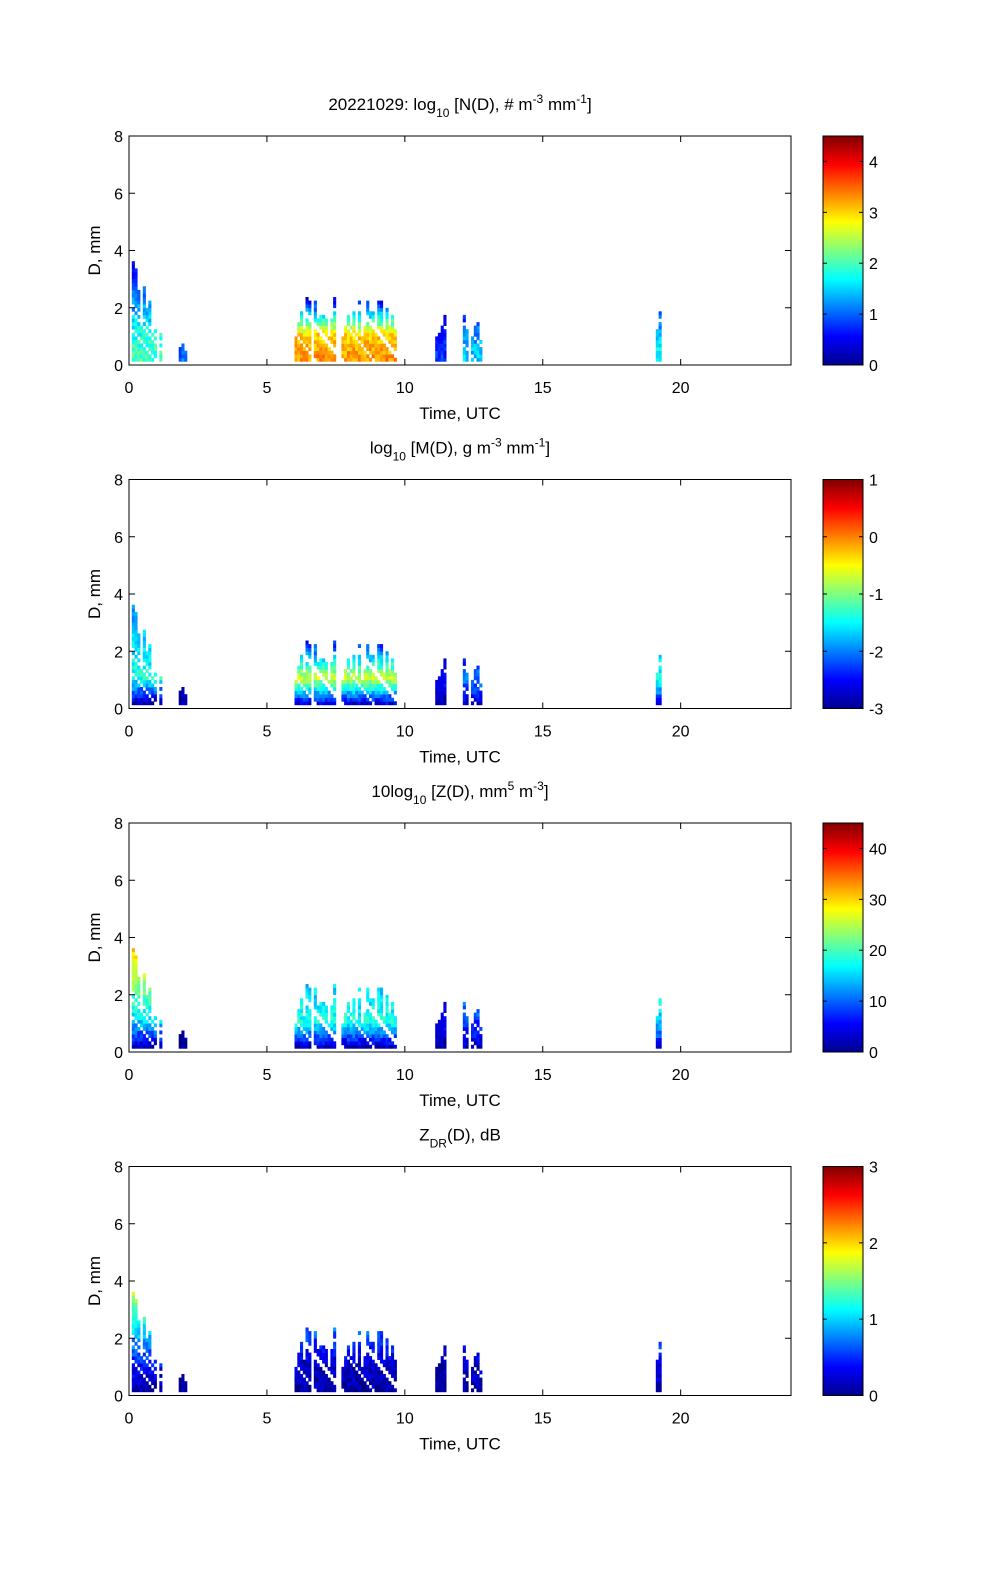 The width and height of the screenshot is (1000, 1585). What do you see at coordinates (876, 652) in the screenshot?
I see `colorbar-tick-label: -2` at bounding box center [876, 652].